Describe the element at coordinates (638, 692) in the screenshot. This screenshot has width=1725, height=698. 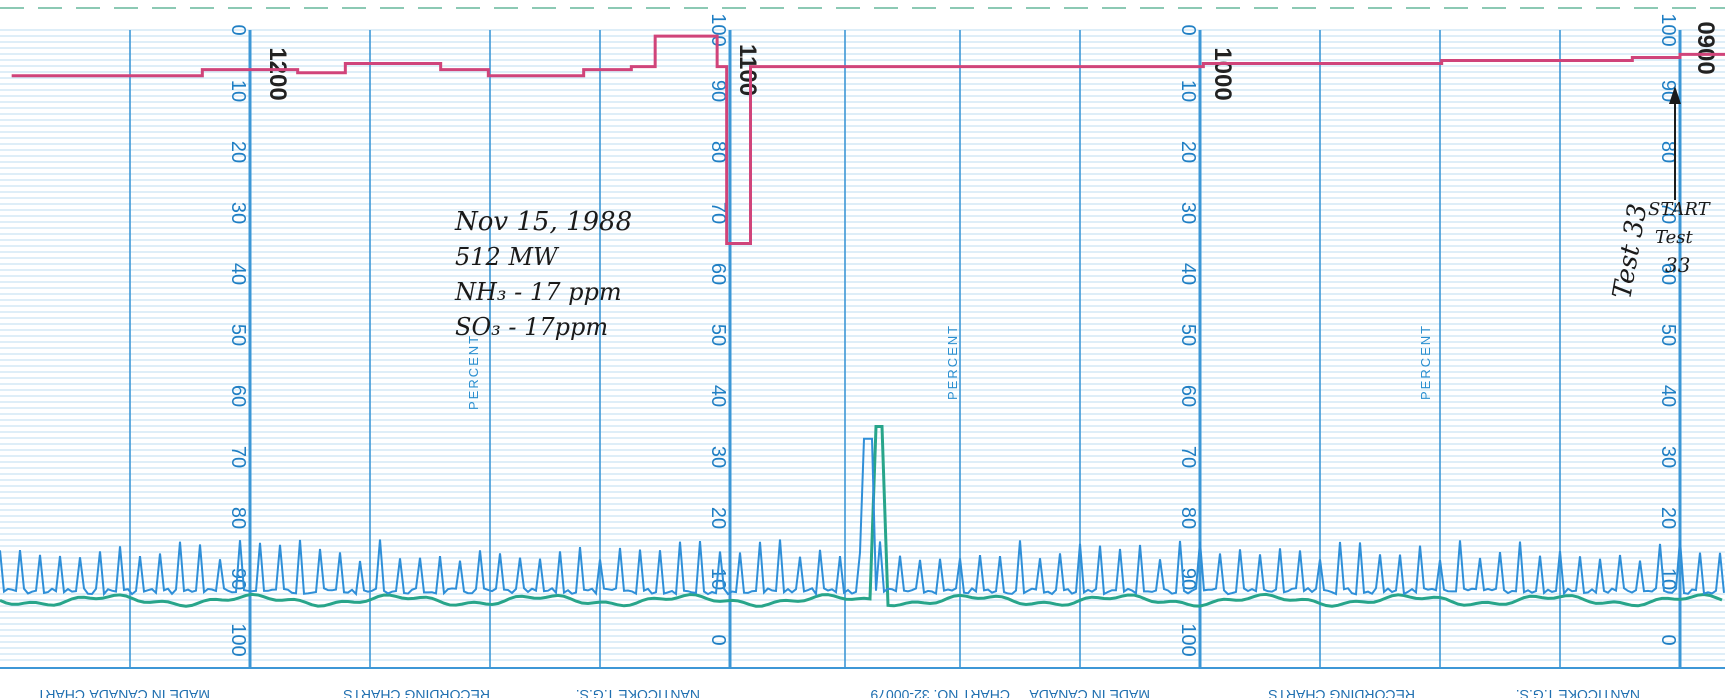
I see `footer-nanticoke-1: NANTICOKE T.G.S.` at that location.